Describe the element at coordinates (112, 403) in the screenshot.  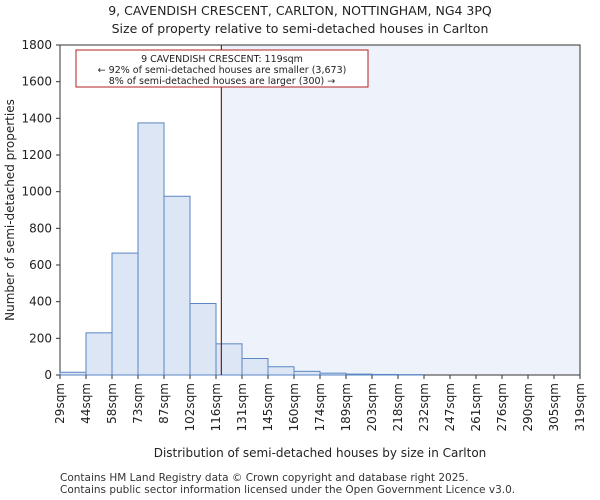
I see `x-tick-label: 58sqm` at that location.